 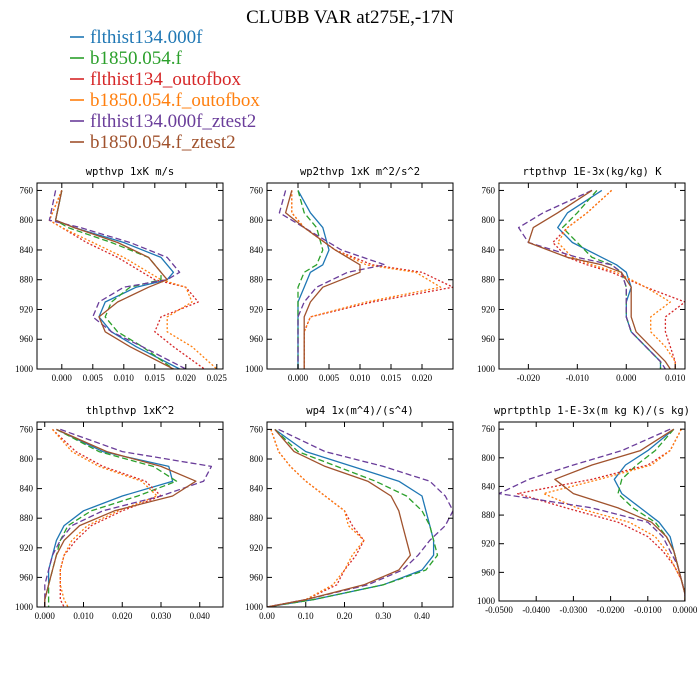 What do you see at coordinates (136, 58) in the screenshot?
I see `legend-label: b1850.054.f` at bounding box center [136, 58].